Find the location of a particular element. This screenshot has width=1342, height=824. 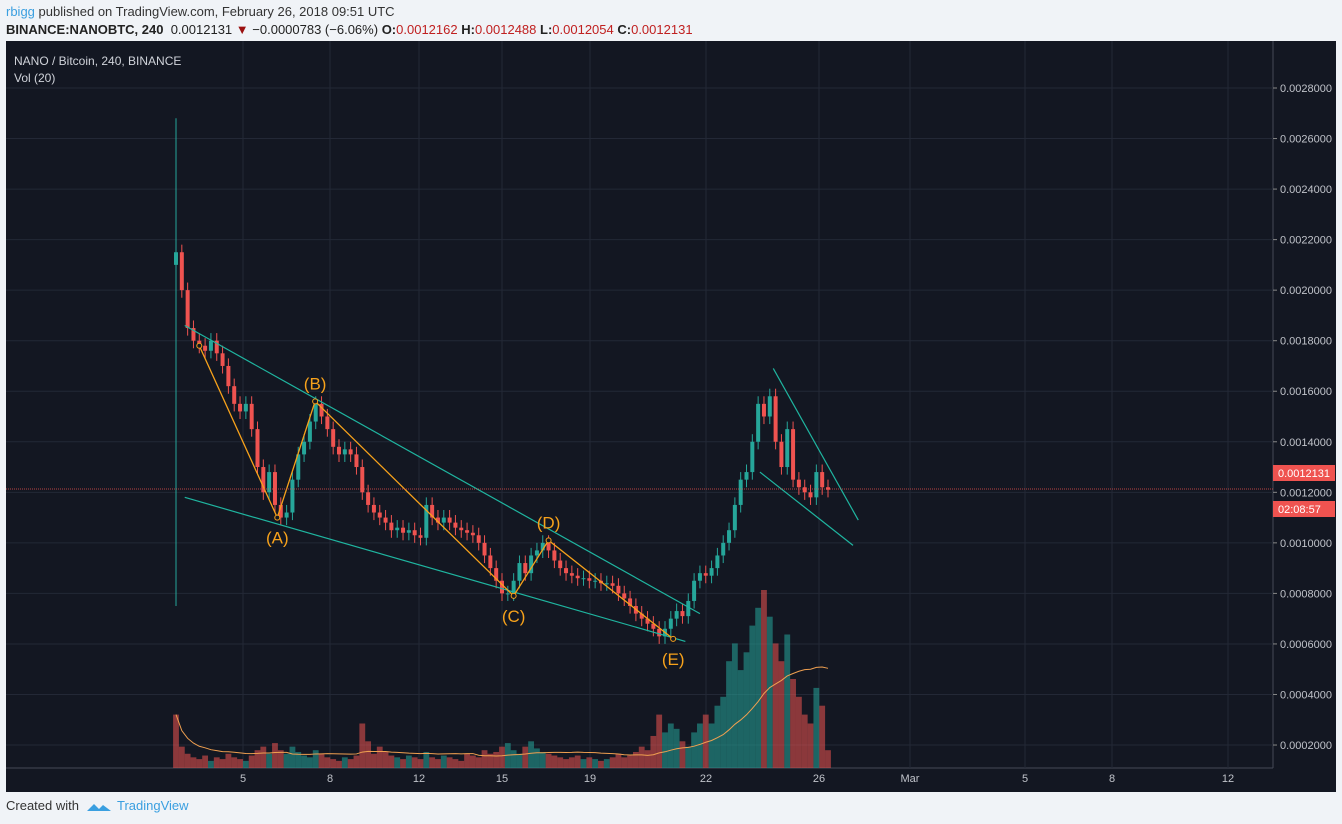

x-tick-label: Mar is located at coordinates (910, 779).